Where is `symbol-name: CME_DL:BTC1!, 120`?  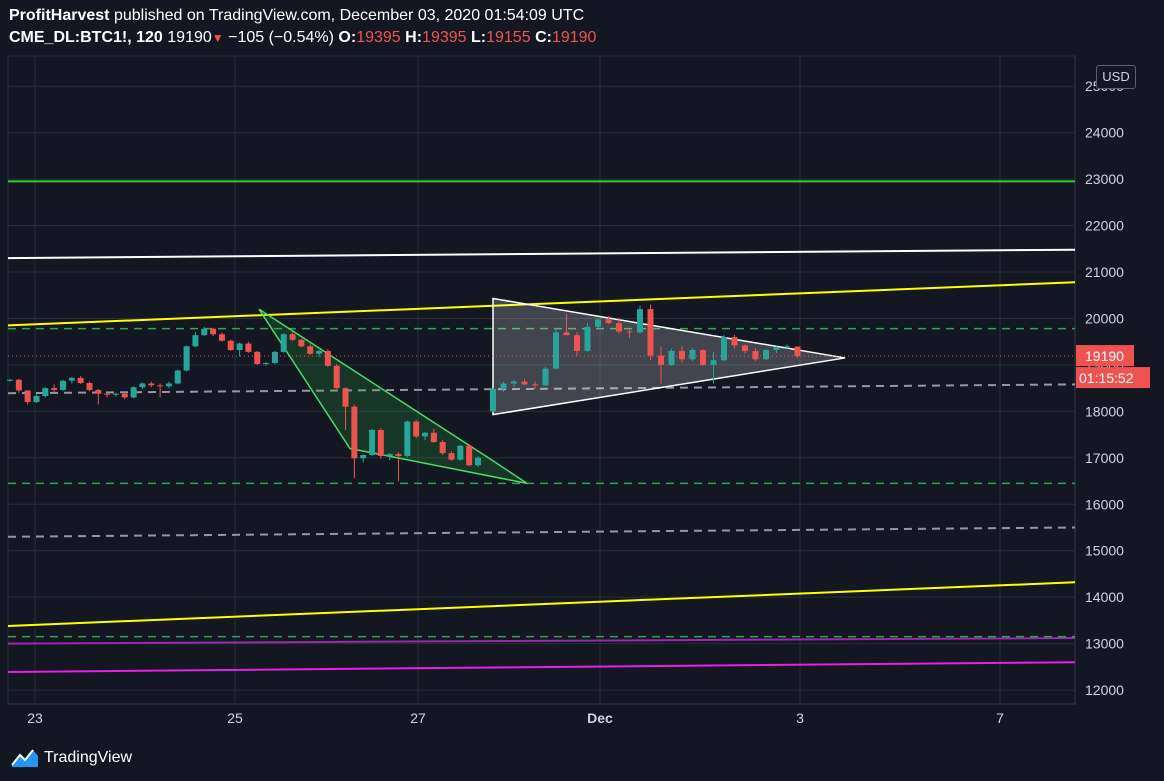
symbol-name: CME_DL:BTC1!, 120 is located at coordinates (86, 37).